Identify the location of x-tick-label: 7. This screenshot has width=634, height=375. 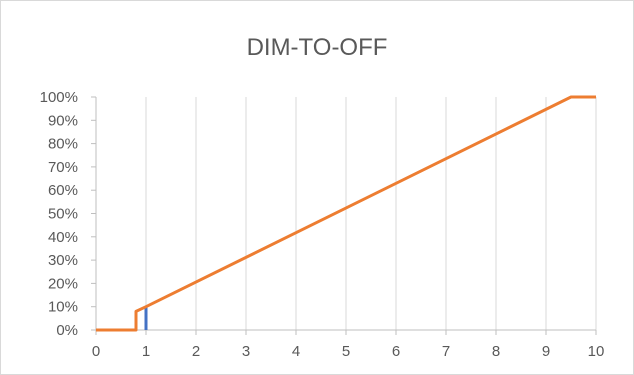
(446, 351).